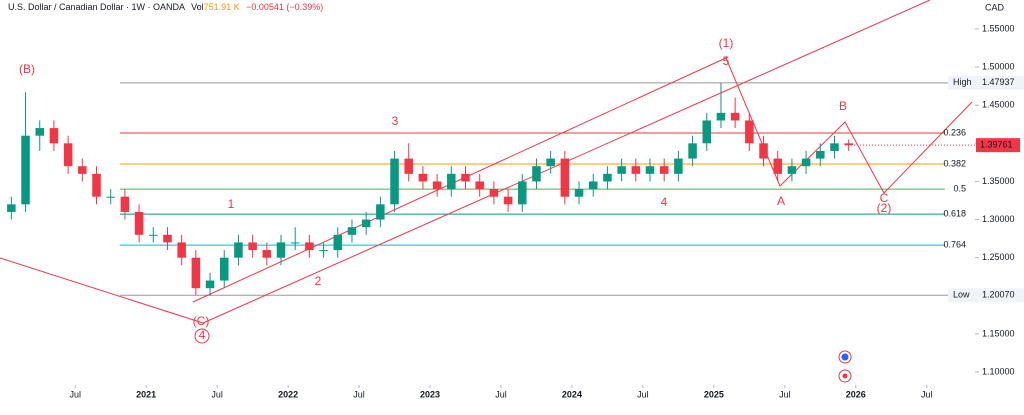 This screenshot has width=1024, height=415. What do you see at coordinates (197, 7) in the screenshot?
I see `volume-label: Vol` at bounding box center [197, 7].